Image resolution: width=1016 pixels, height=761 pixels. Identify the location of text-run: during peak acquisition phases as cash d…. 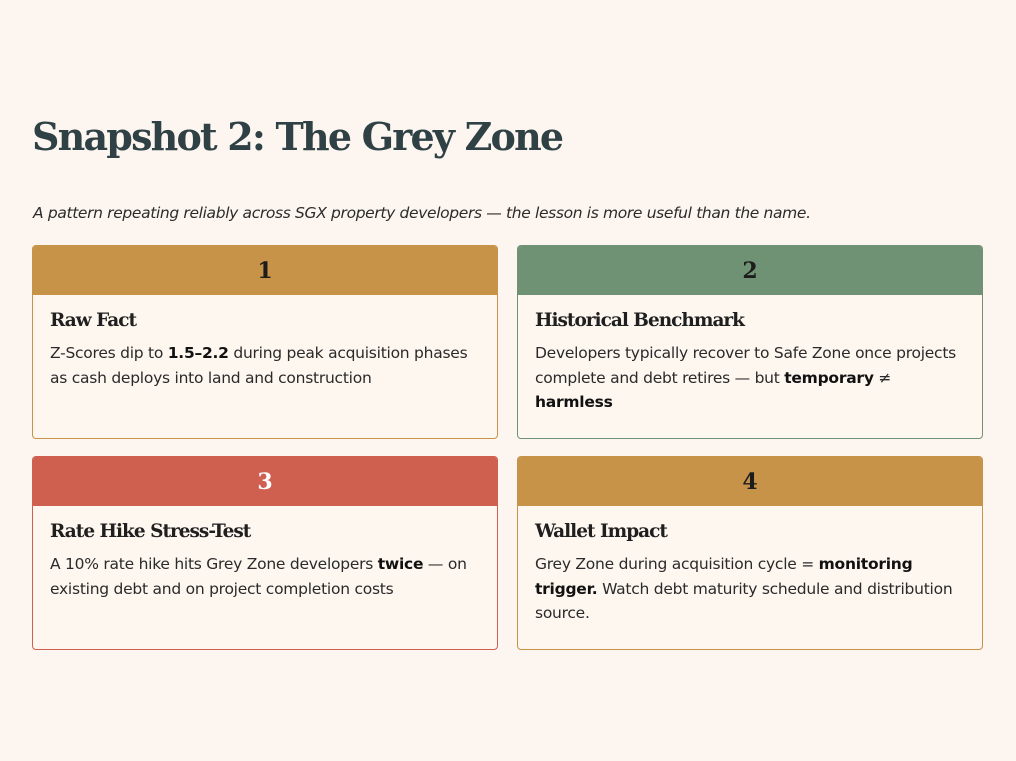
(259, 365).